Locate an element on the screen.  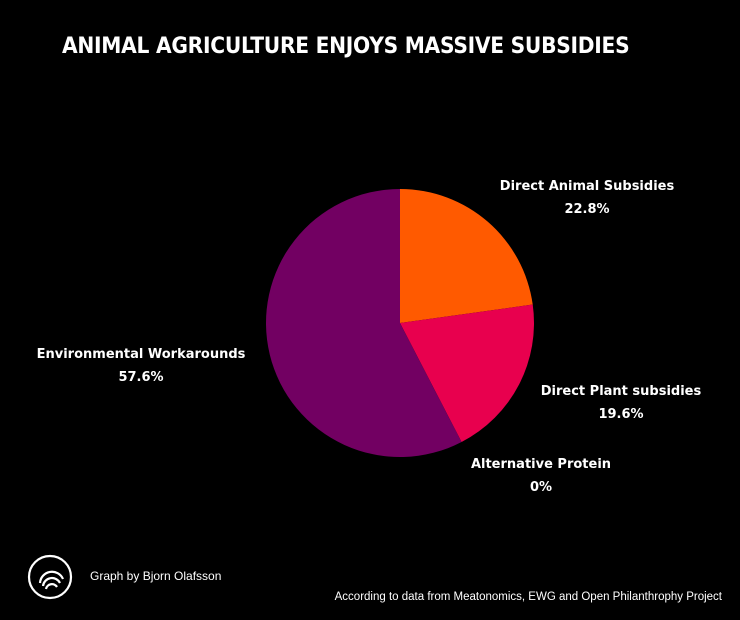
slice-value-direct-animal-subsidies: 22.8% is located at coordinates (586, 209).